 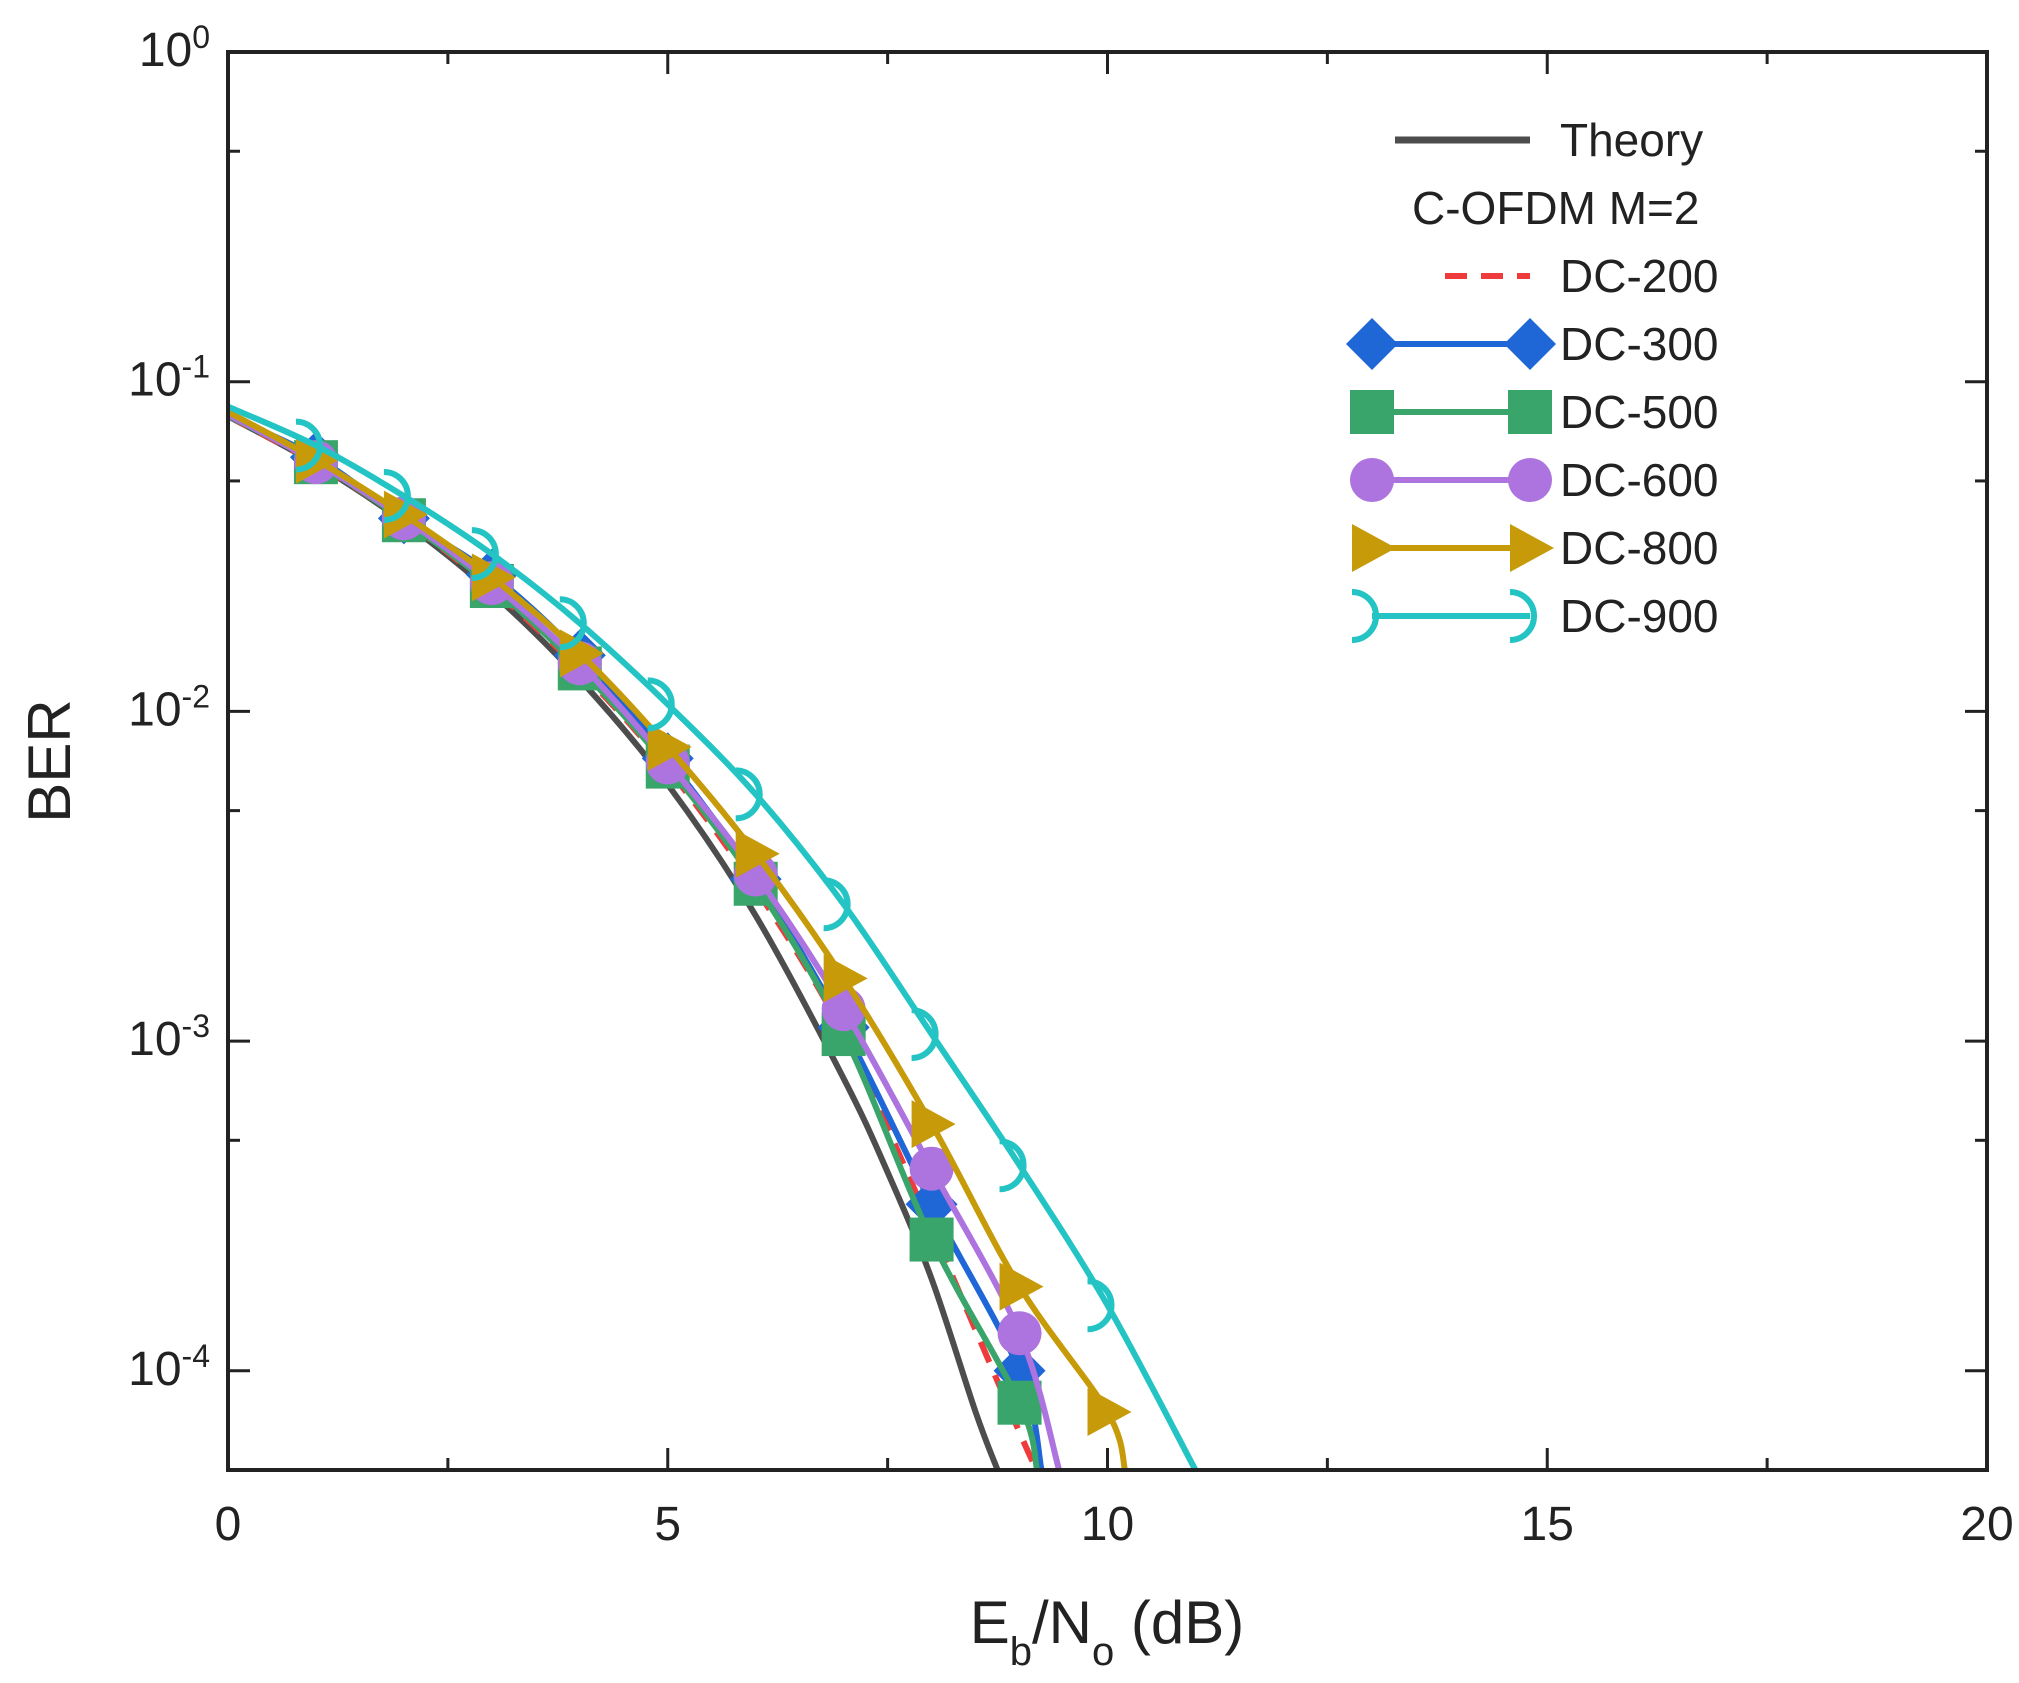 I want to click on y-tick-label: 10⁻³, so click(x=169, y=1037).